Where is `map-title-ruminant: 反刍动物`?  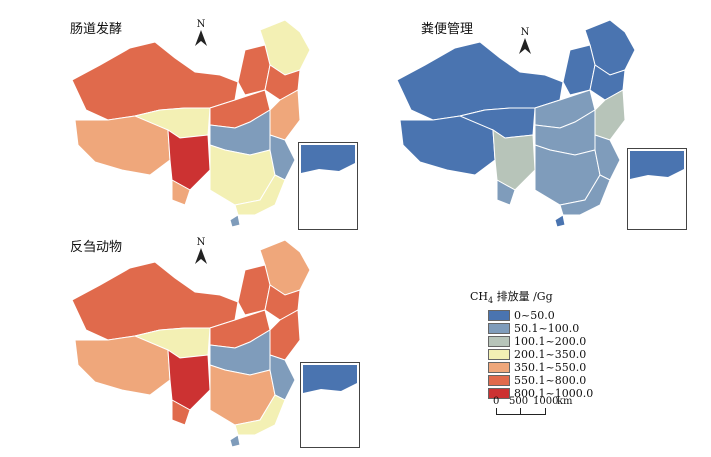 map-title-ruminant: 反刍动物 is located at coordinates (96, 247).